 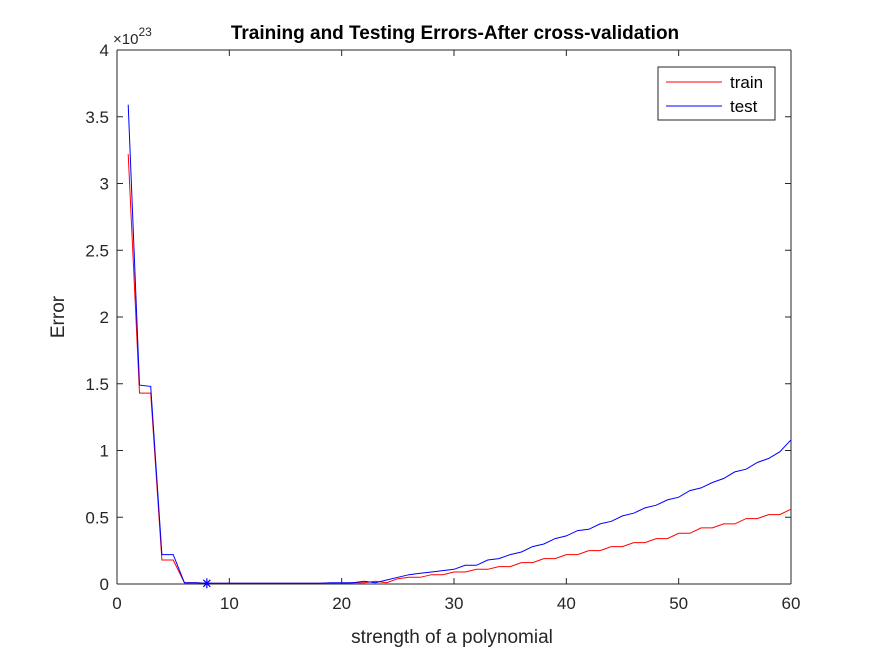 What do you see at coordinates (97, 117) in the screenshot?
I see `y-tick-label: 3.5` at bounding box center [97, 117].